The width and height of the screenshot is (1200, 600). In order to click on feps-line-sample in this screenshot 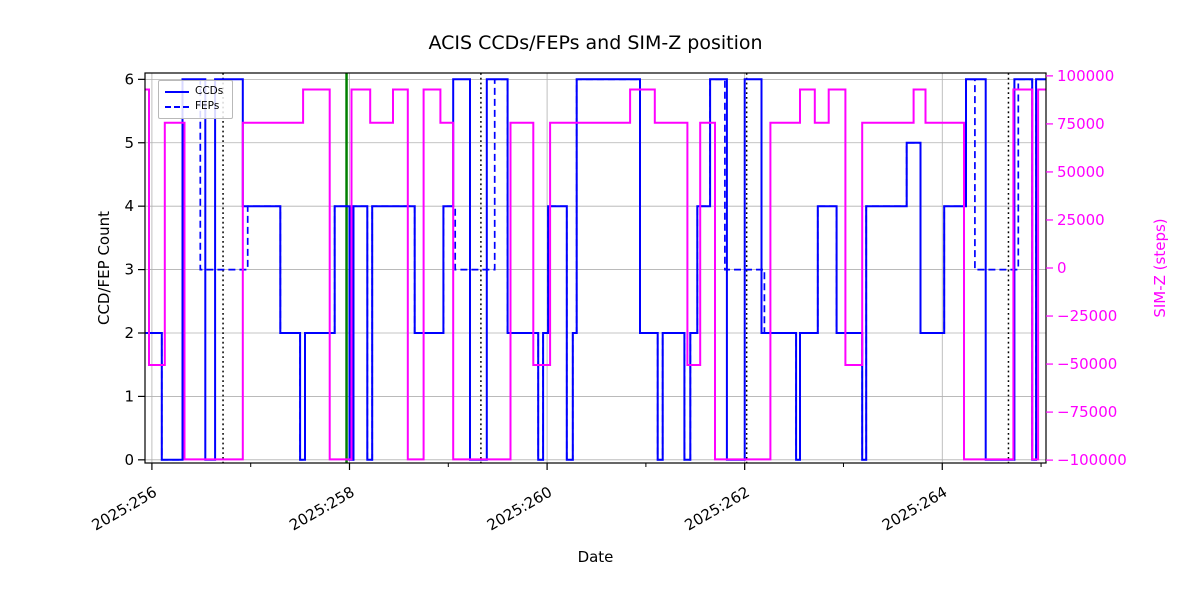, I will do `click(177, 106)`.